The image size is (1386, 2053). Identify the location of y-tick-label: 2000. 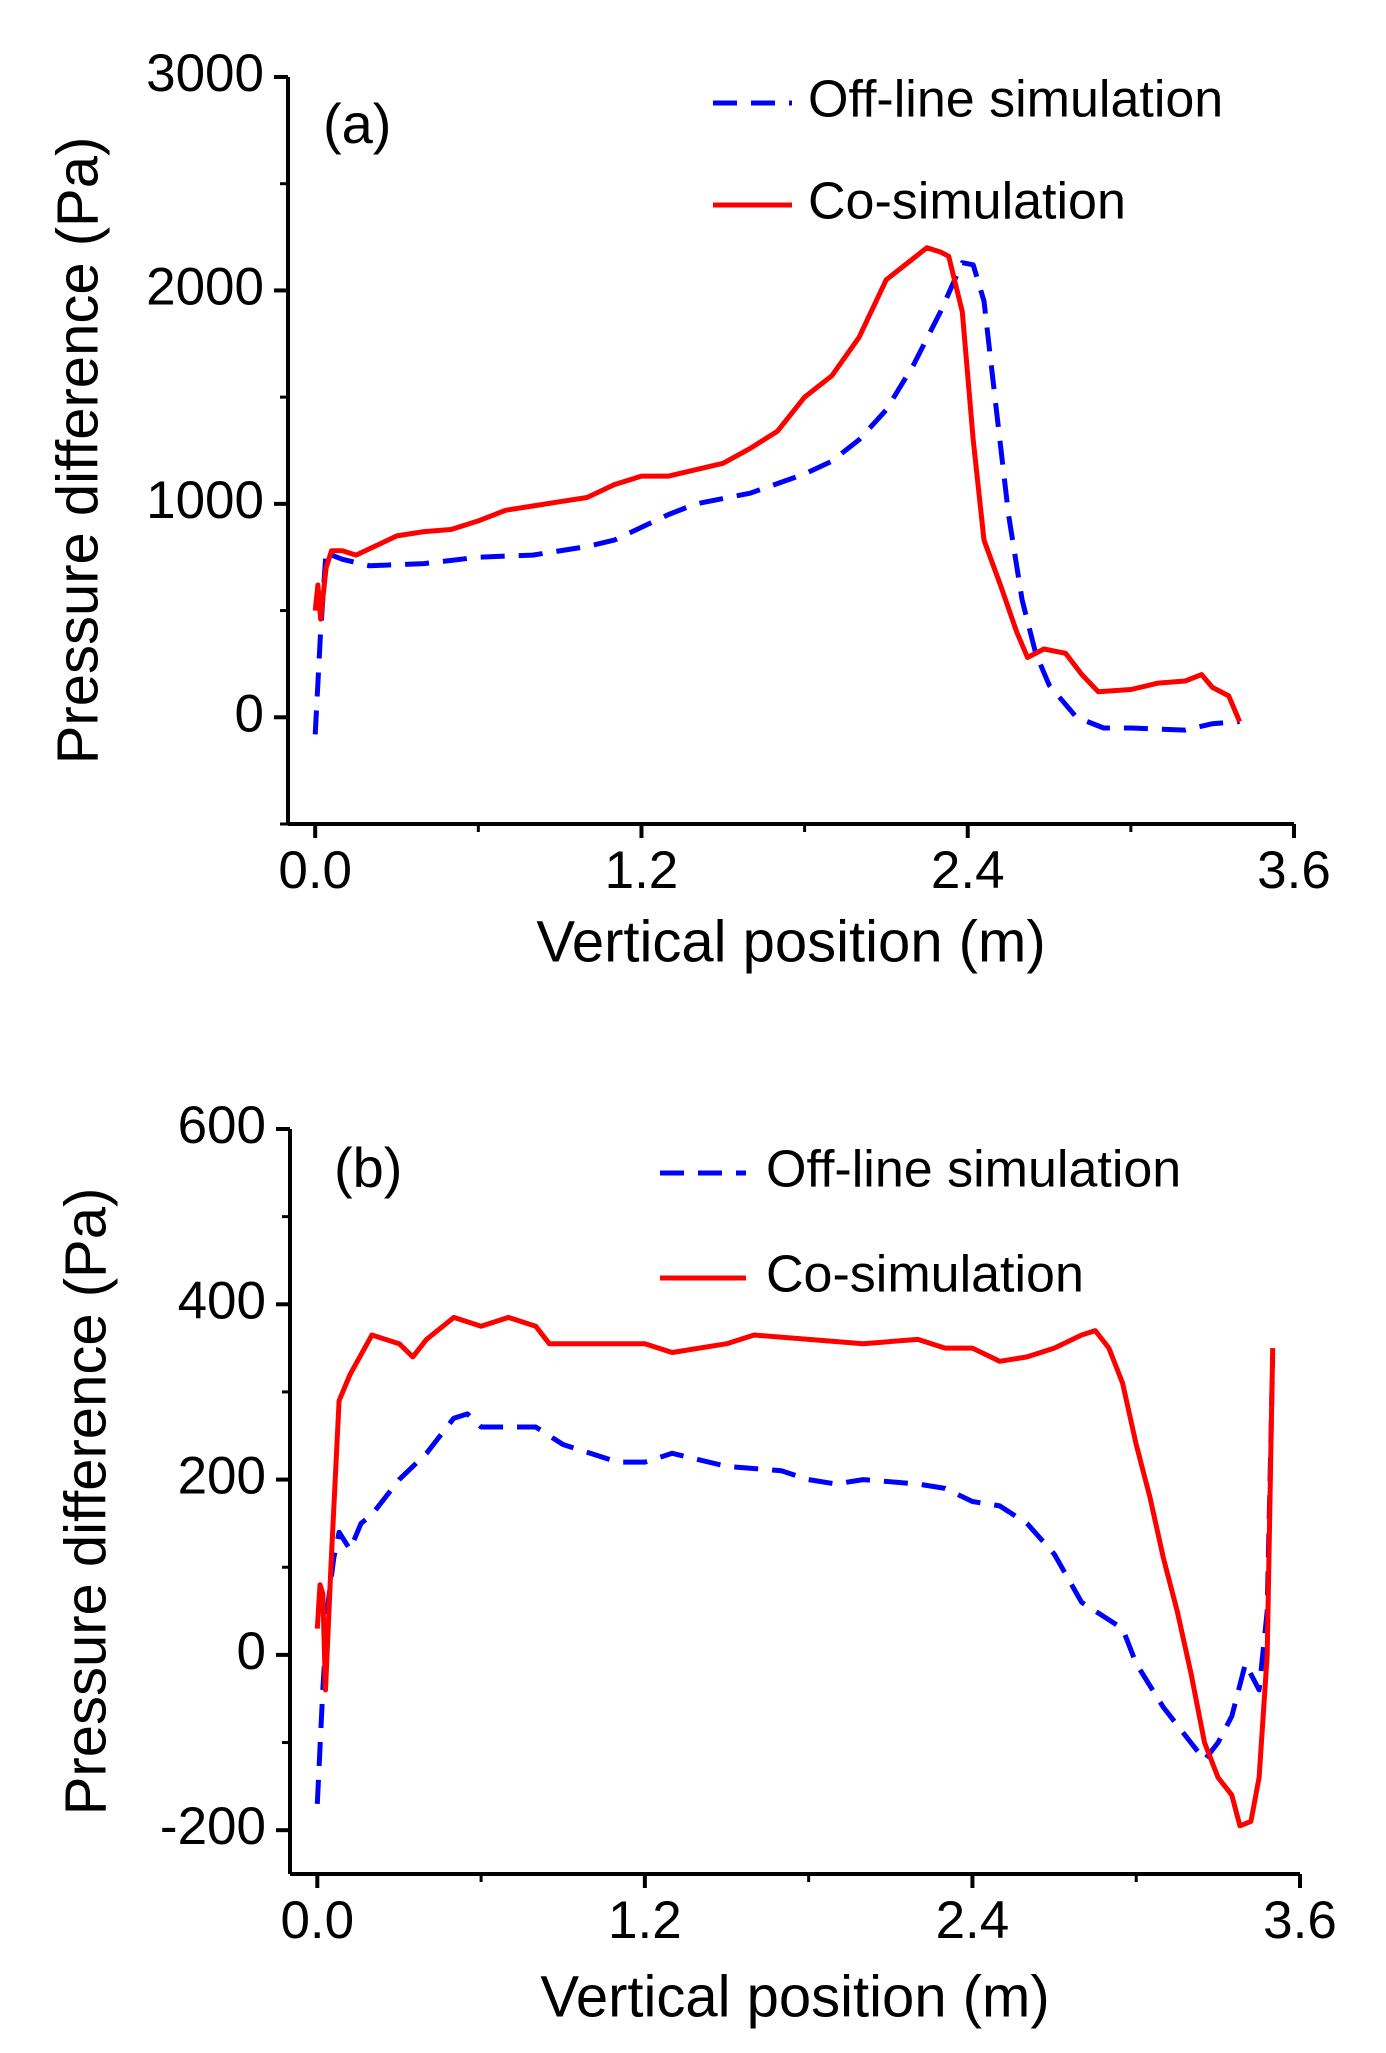
(205, 286).